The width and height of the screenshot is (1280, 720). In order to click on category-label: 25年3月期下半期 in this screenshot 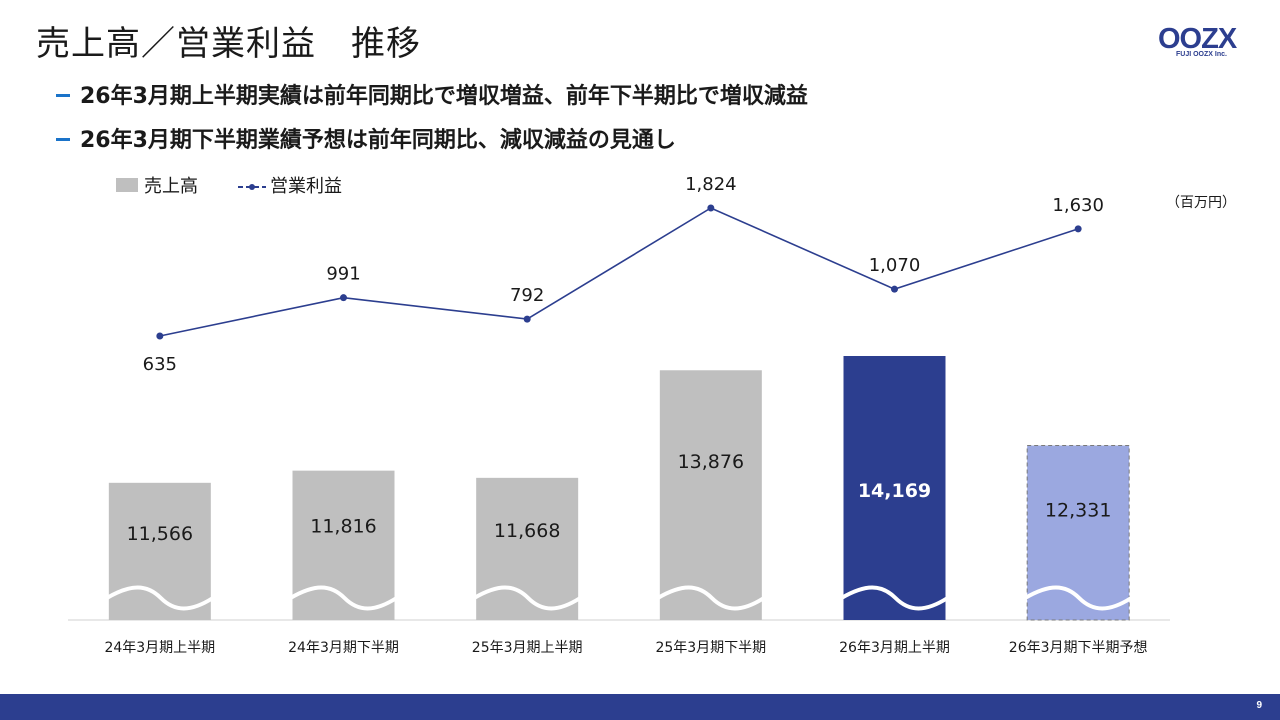, I will do `click(710, 648)`.